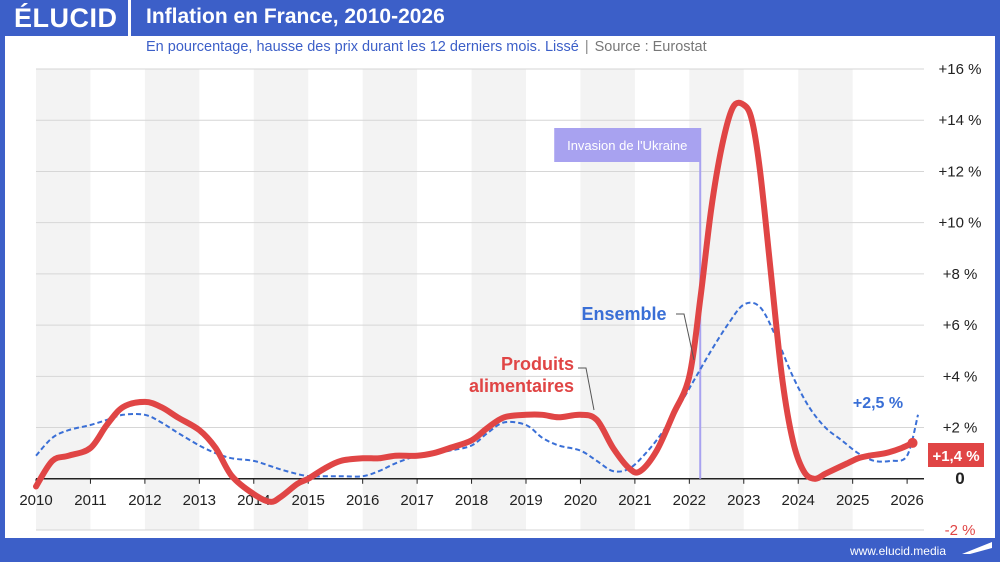  What do you see at coordinates (798, 500) in the screenshot?
I see `x-tick-label: 2024` at bounding box center [798, 500].